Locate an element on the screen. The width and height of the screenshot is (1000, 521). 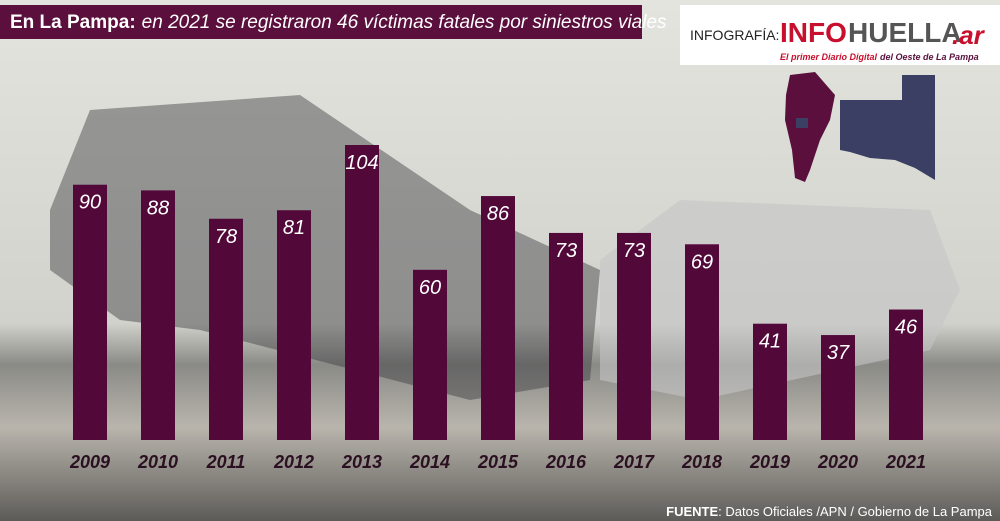
logo-label: INFOGRAFÍA: is located at coordinates (734, 35).